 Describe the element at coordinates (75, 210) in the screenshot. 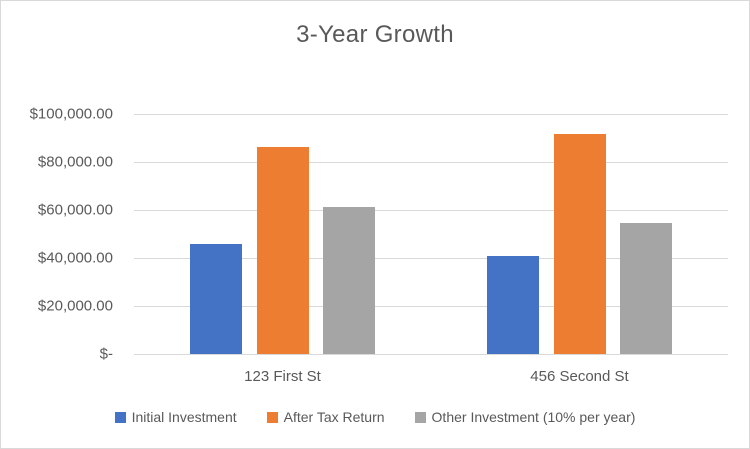

I see `y-tick-label: $60,000.00` at that location.